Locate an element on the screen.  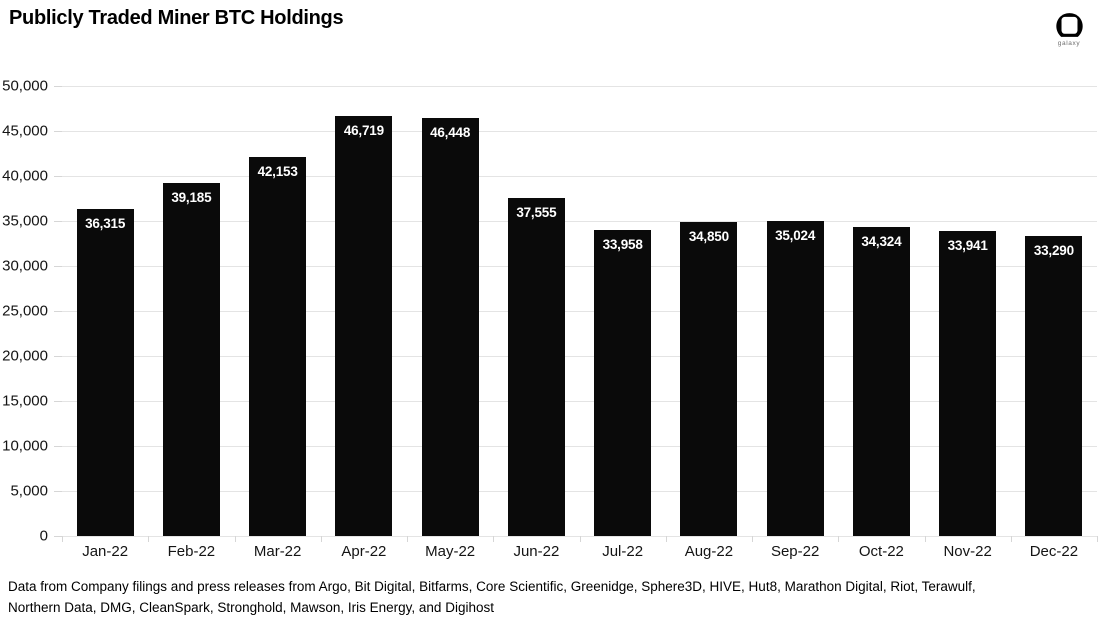
bar-feb-22: 39,185 is located at coordinates (191, 359).